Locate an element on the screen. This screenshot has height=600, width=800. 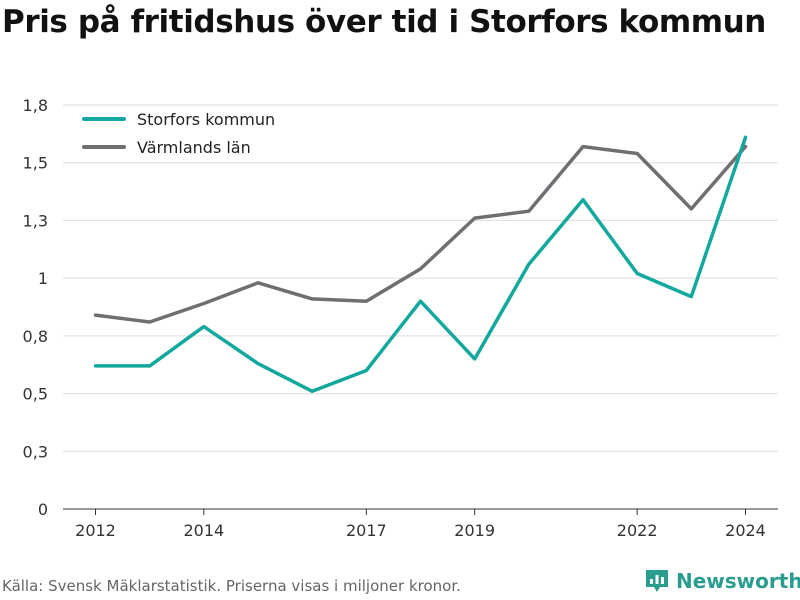
y-axis-ticks: 0 0,3 0,5 0,8 1 1,3 1,5 1,8 is located at coordinates (35, 307).